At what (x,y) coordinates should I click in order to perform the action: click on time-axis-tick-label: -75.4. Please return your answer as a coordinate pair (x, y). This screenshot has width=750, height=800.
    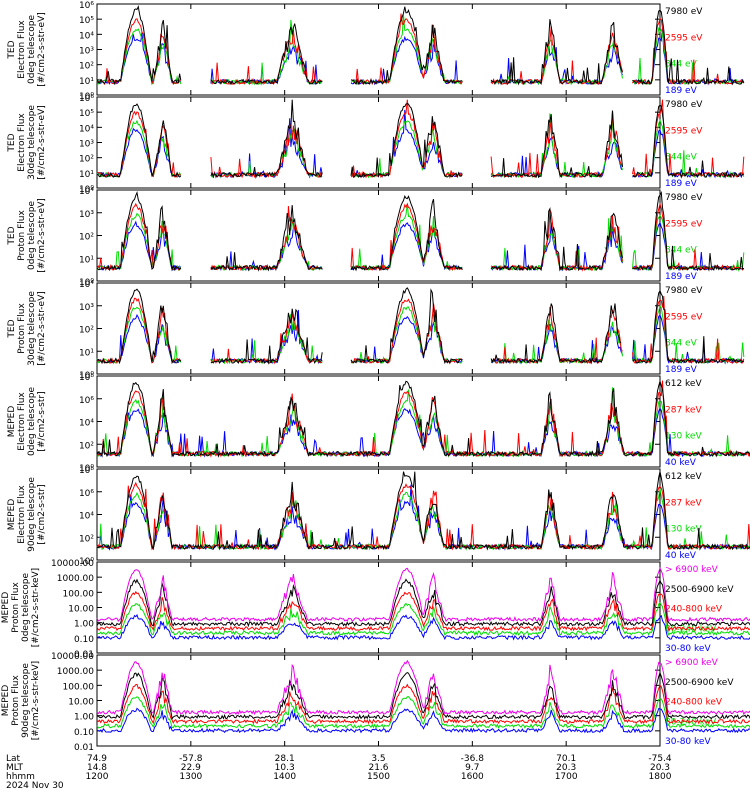
    Looking at the image, I should click on (660, 759).